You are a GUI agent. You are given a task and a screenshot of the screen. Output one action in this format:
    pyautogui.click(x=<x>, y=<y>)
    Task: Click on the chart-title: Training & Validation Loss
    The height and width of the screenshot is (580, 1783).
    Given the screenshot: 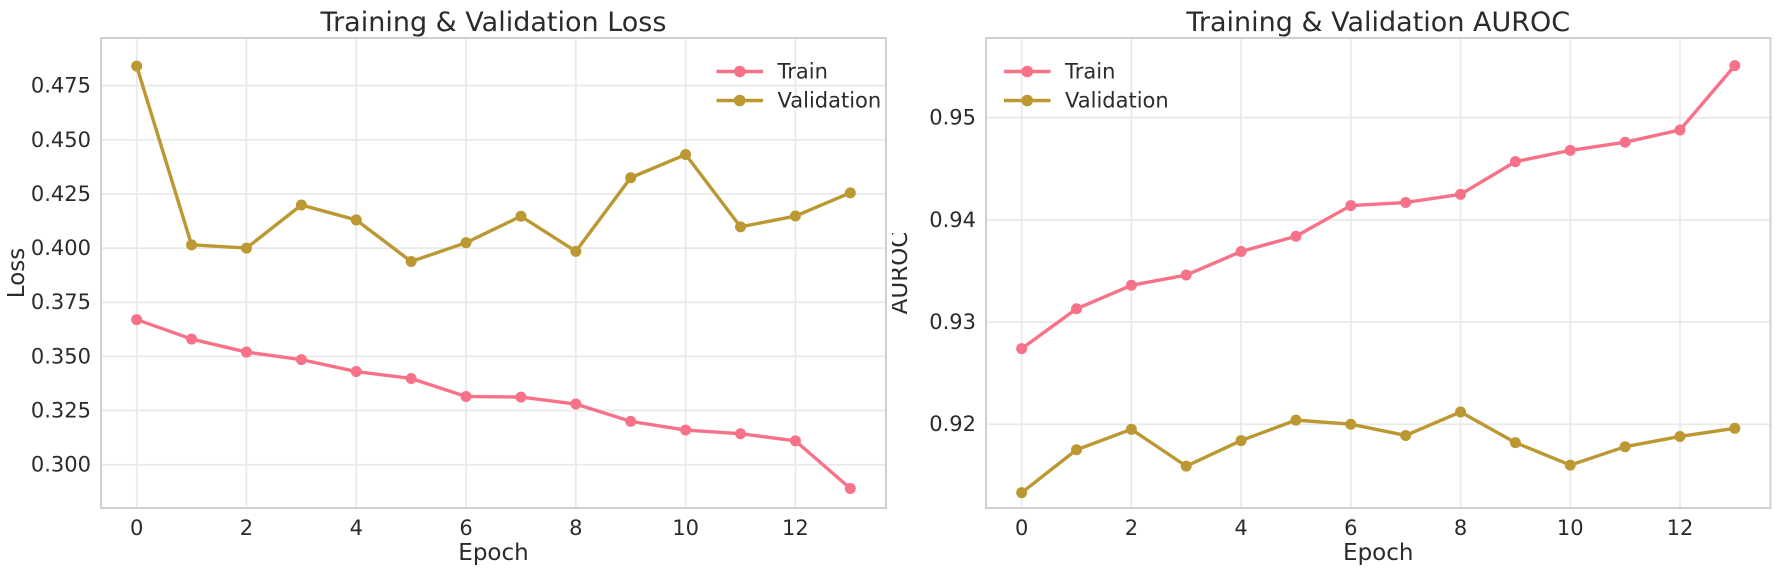 What is the action you would take?
    pyautogui.click(x=493, y=22)
    